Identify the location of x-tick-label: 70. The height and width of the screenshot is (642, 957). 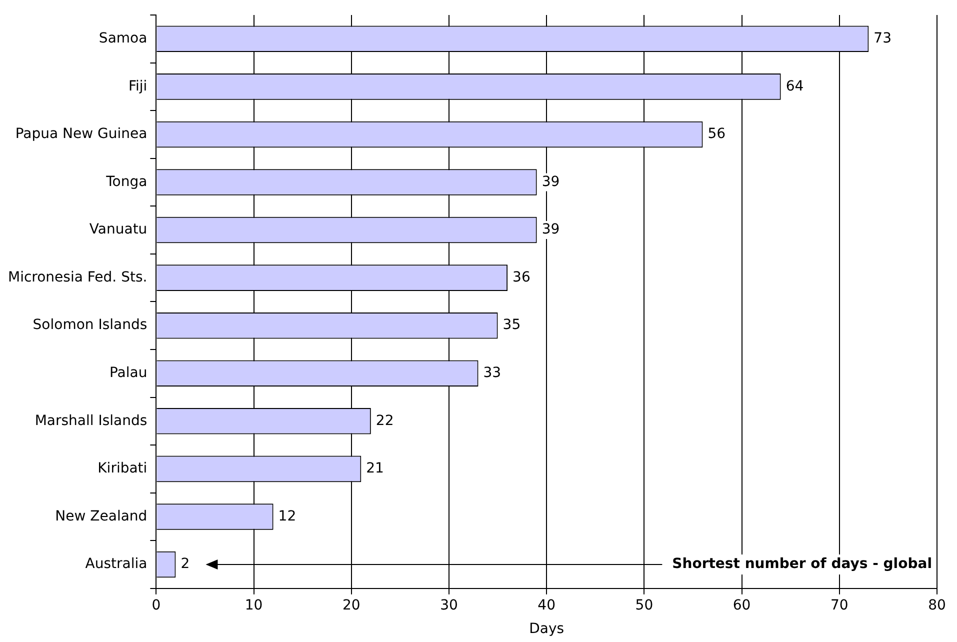
(839, 605).